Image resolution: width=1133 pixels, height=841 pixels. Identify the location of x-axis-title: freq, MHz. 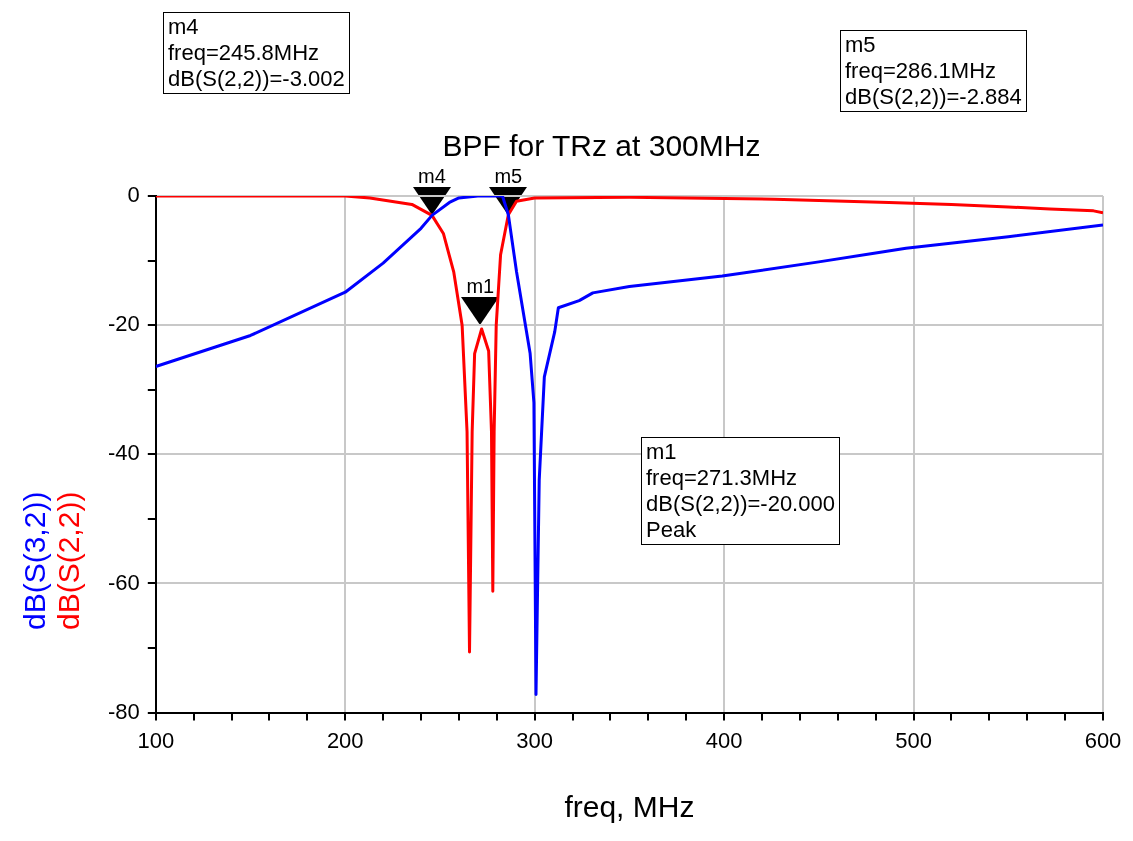
(629, 807).